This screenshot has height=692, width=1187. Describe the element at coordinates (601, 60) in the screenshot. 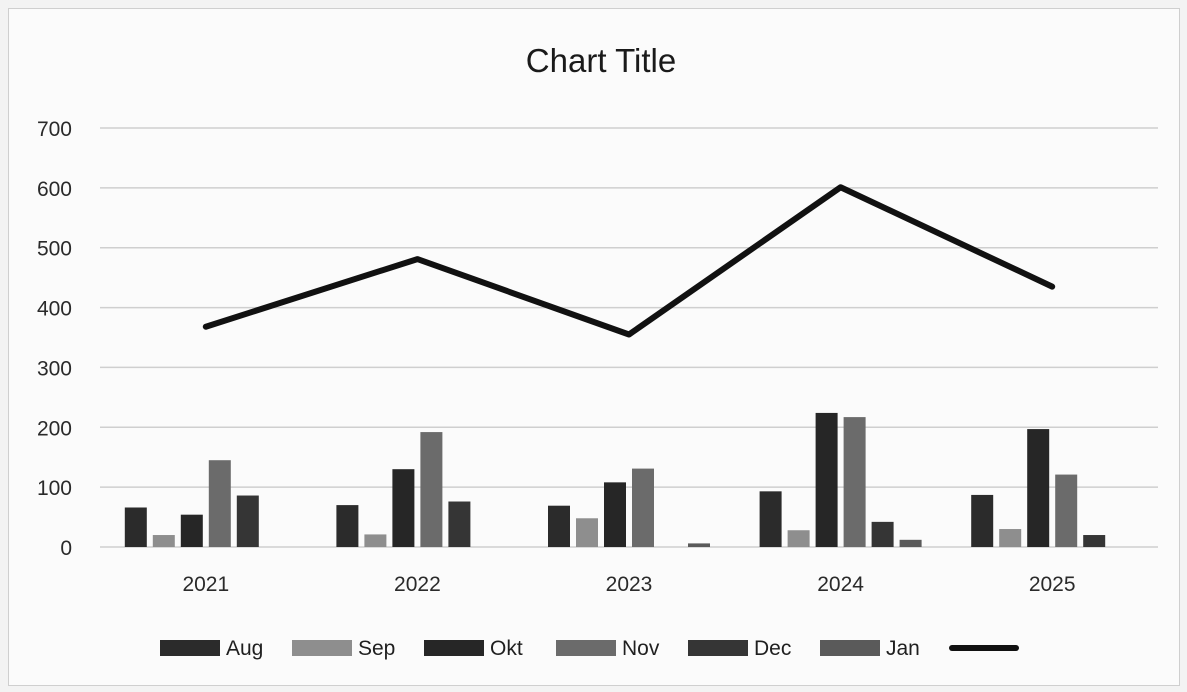

I see `chart-title: Chart Title` at that location.